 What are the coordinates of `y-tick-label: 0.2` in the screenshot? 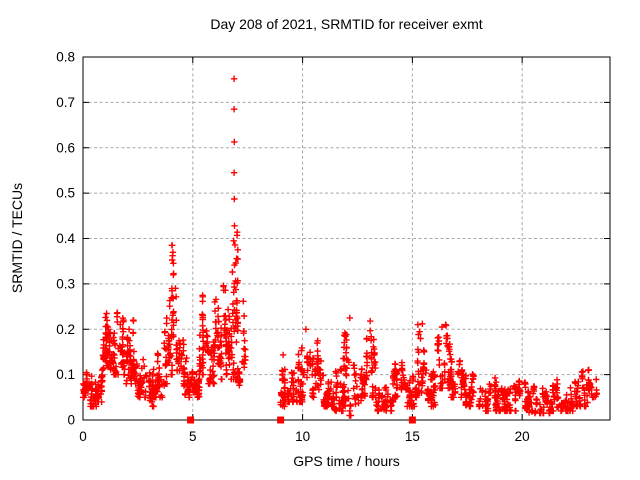 It's located at (65, 329).